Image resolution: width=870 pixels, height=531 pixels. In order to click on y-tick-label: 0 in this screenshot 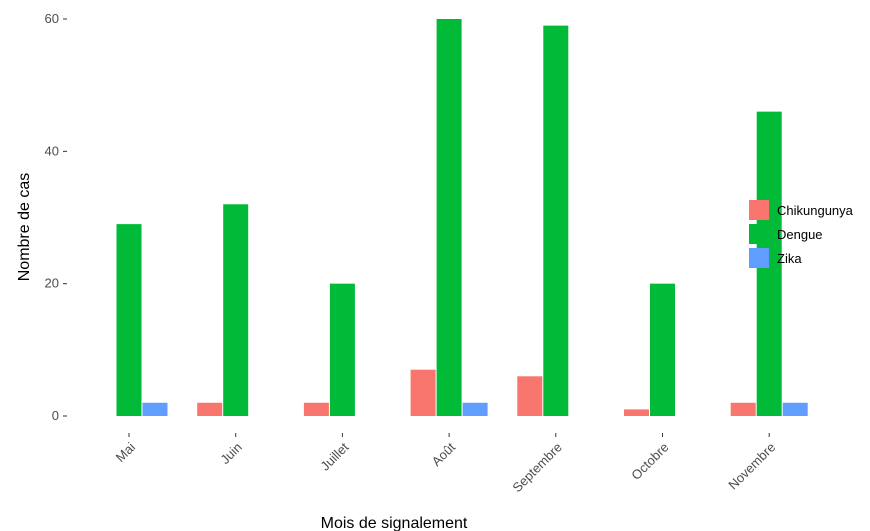, I will do `click(55, 415)`.